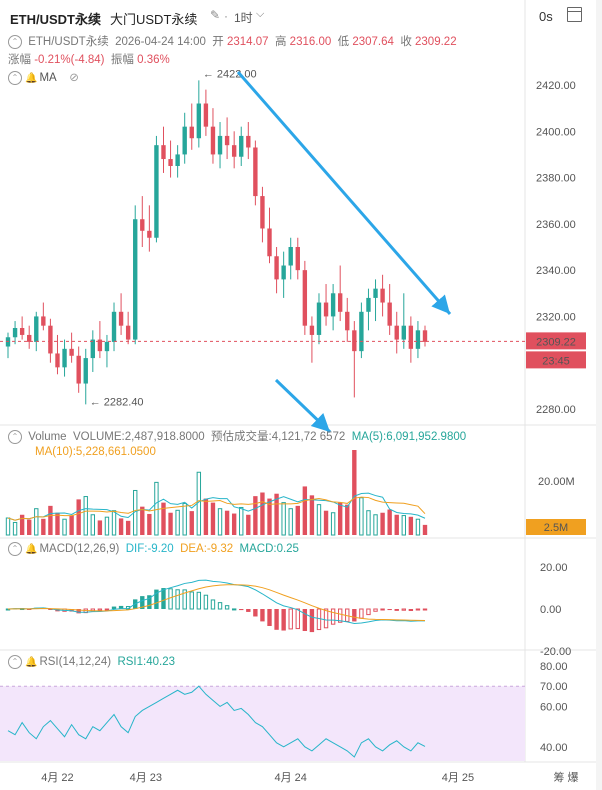  What do you see at coordinates (215, 15) in the screenshot?
I see `edit-icon: ✎` at bounding box center [215, 15].